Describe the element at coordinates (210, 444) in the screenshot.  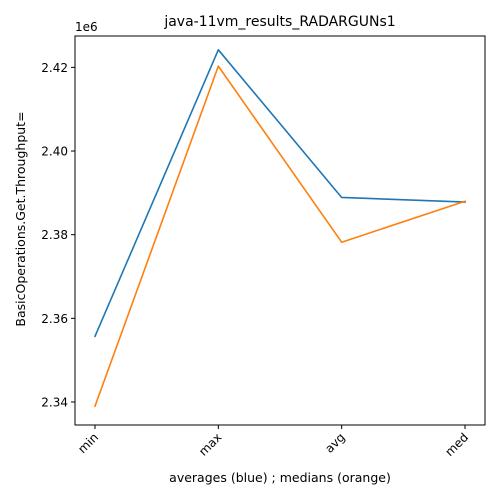
I see `x-tick-label: max` at that location.